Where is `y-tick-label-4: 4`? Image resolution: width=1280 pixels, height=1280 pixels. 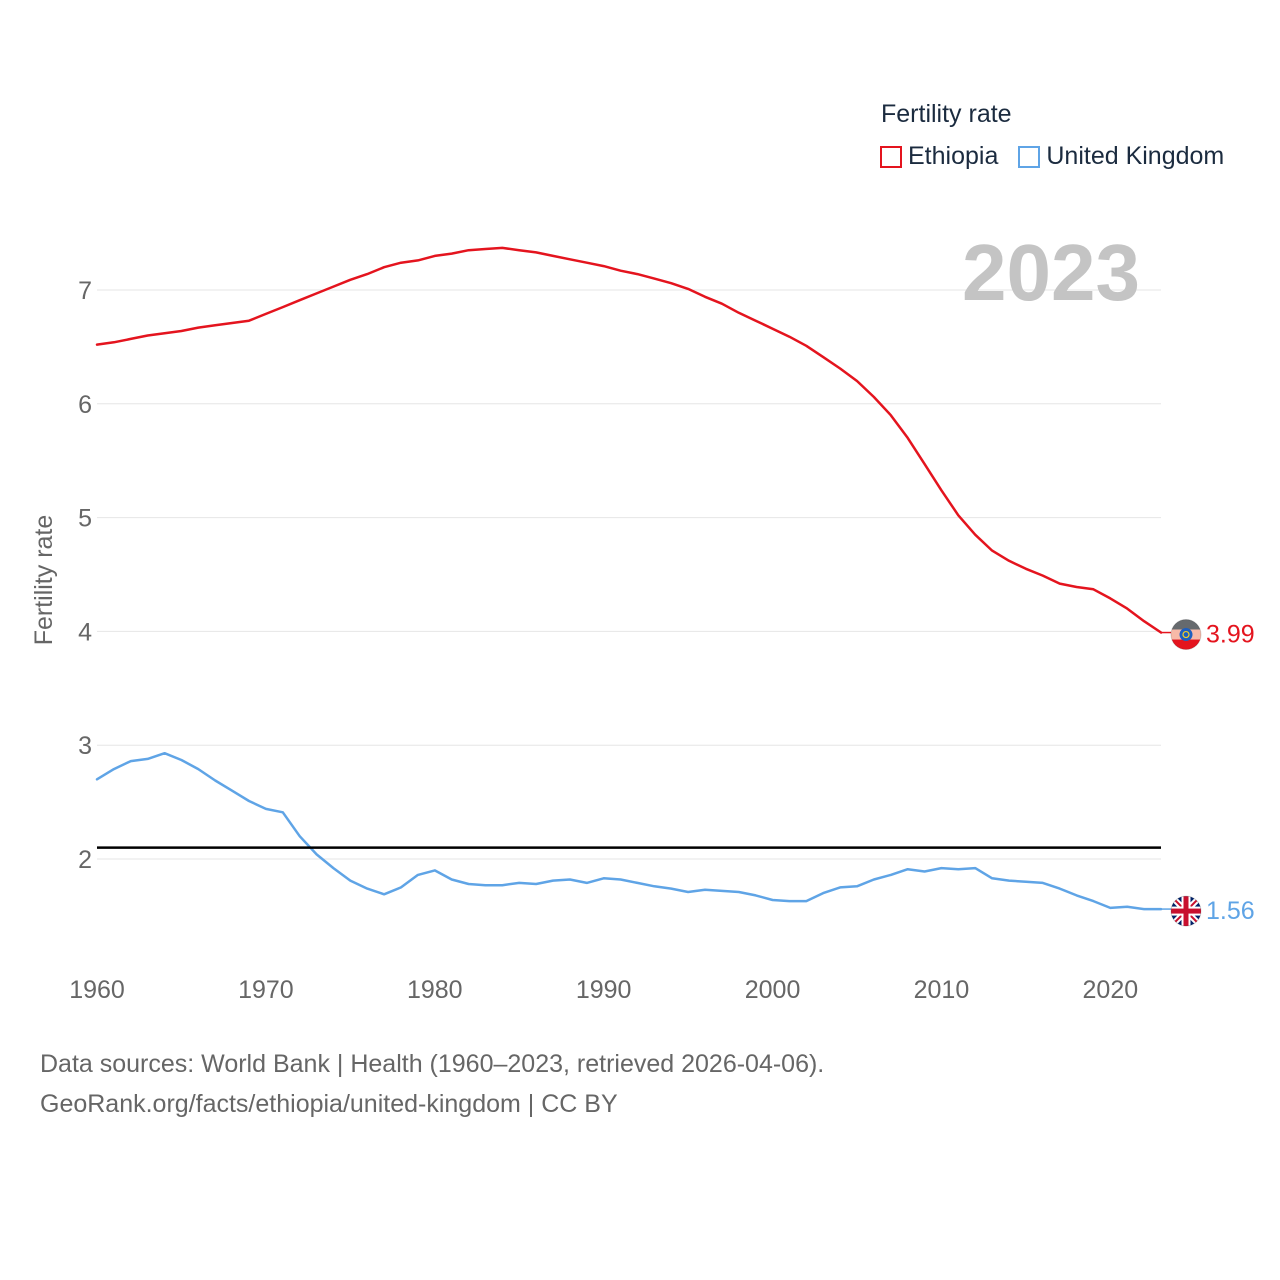 y-tick-label-4: 4 is located at coordinates (85, 632).